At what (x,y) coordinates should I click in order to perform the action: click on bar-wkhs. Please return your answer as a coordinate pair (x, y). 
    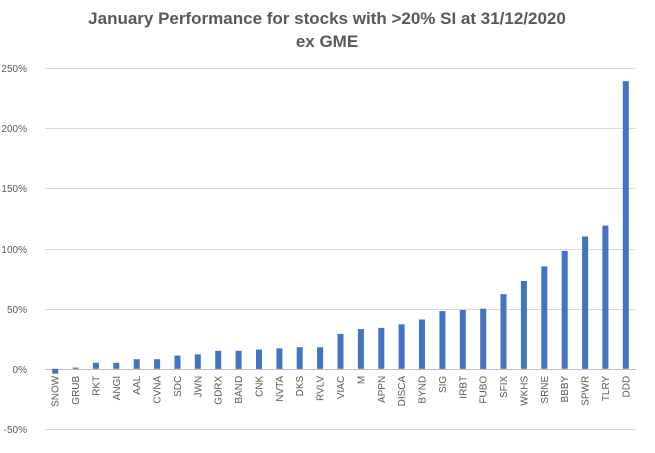
    Looking at the image, I should click on (523, 325).